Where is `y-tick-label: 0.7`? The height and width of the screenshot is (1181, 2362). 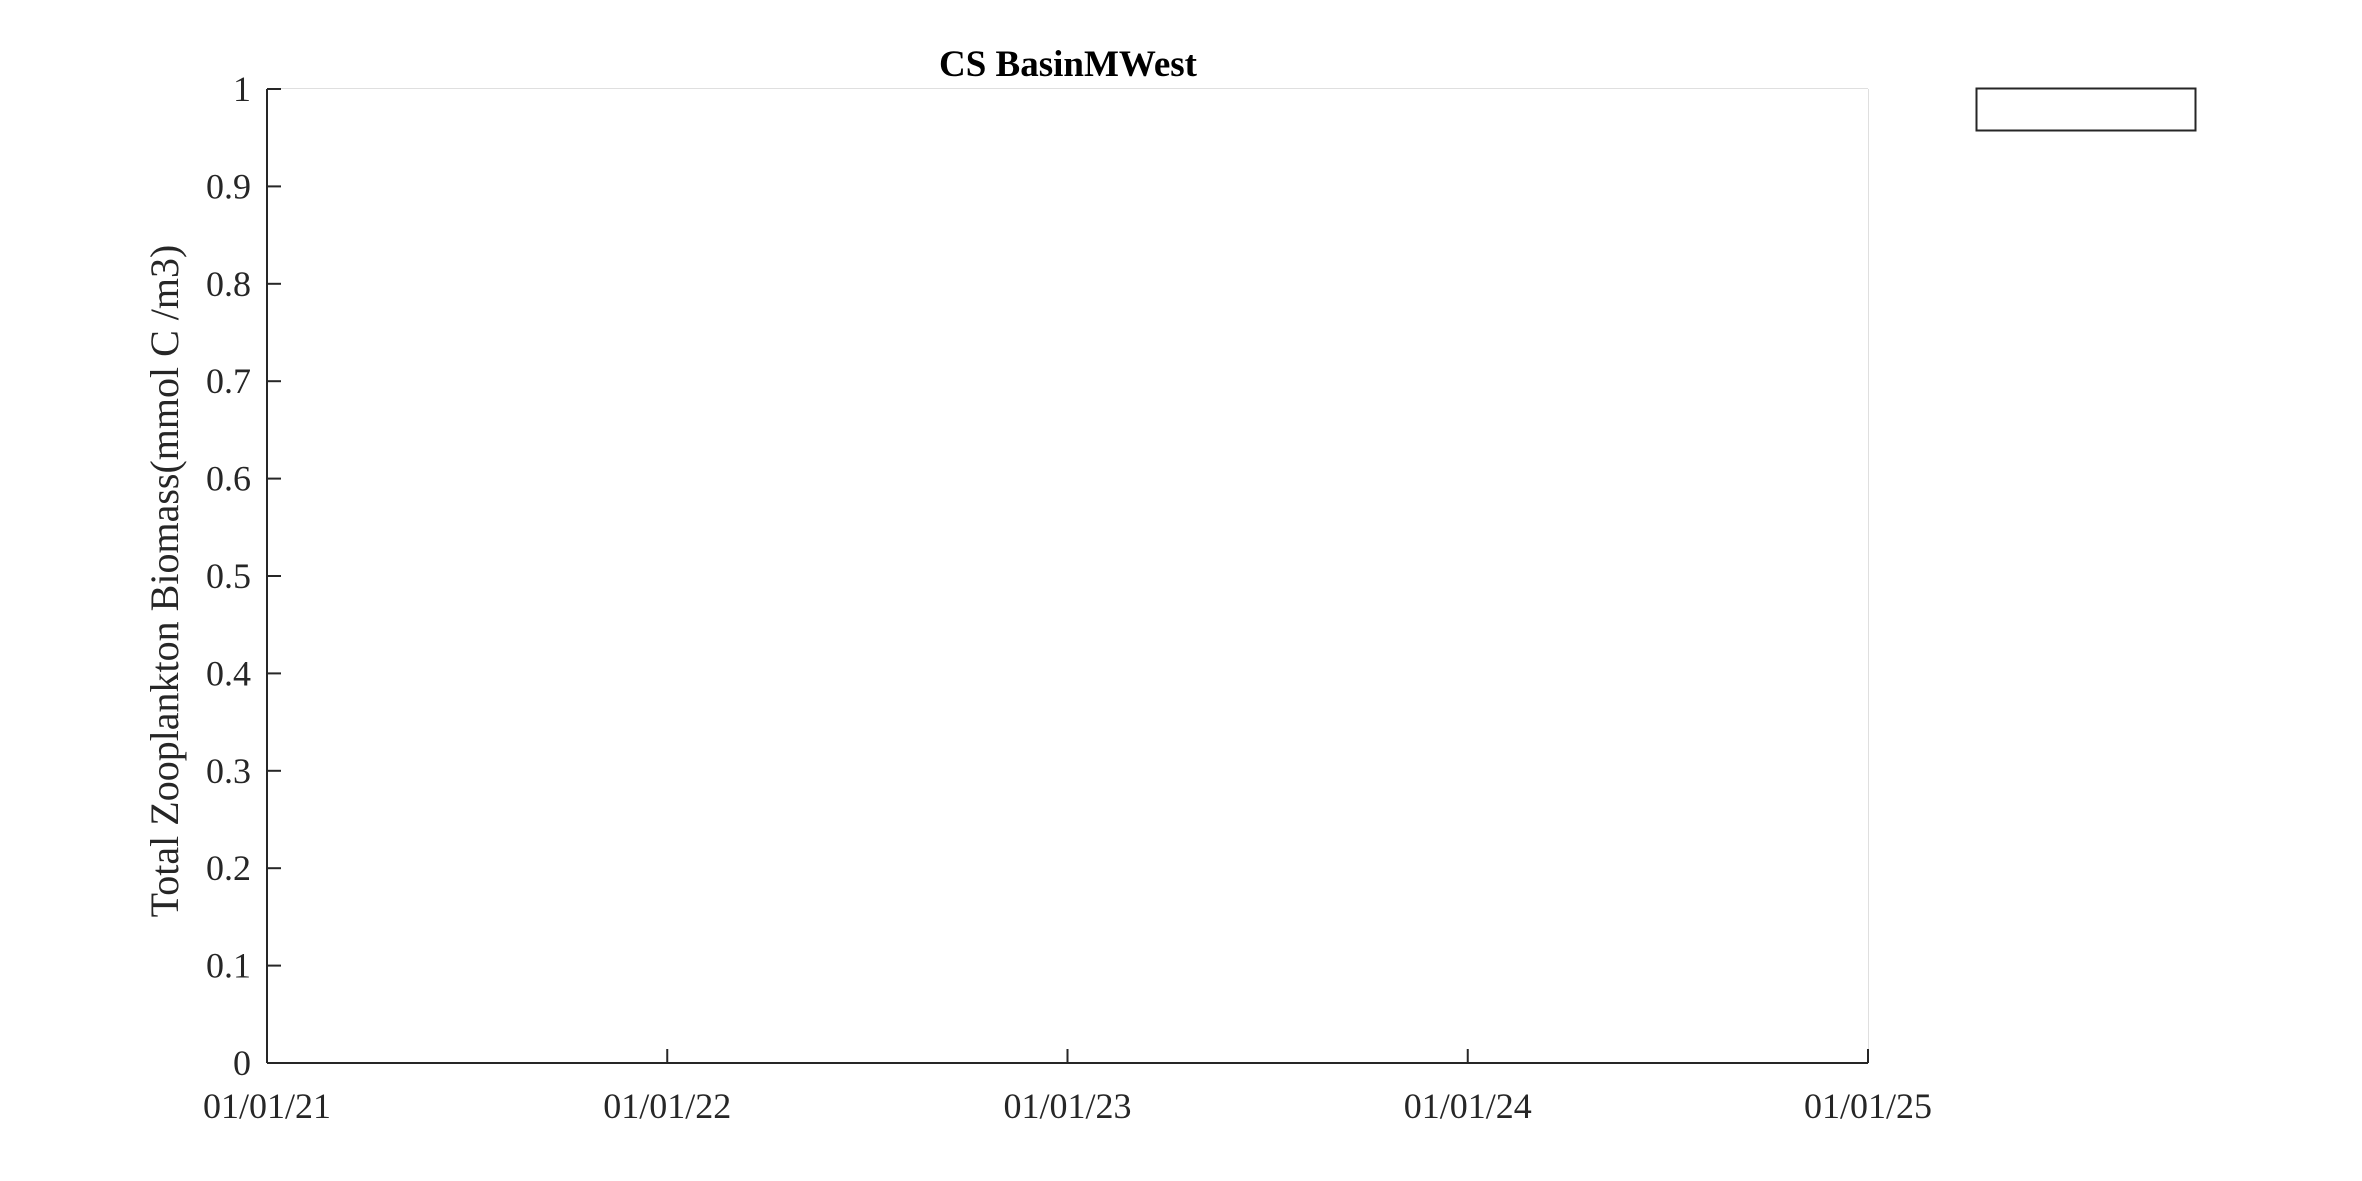
y-tick-label: 0.7 is located at coordinates (228, 381).